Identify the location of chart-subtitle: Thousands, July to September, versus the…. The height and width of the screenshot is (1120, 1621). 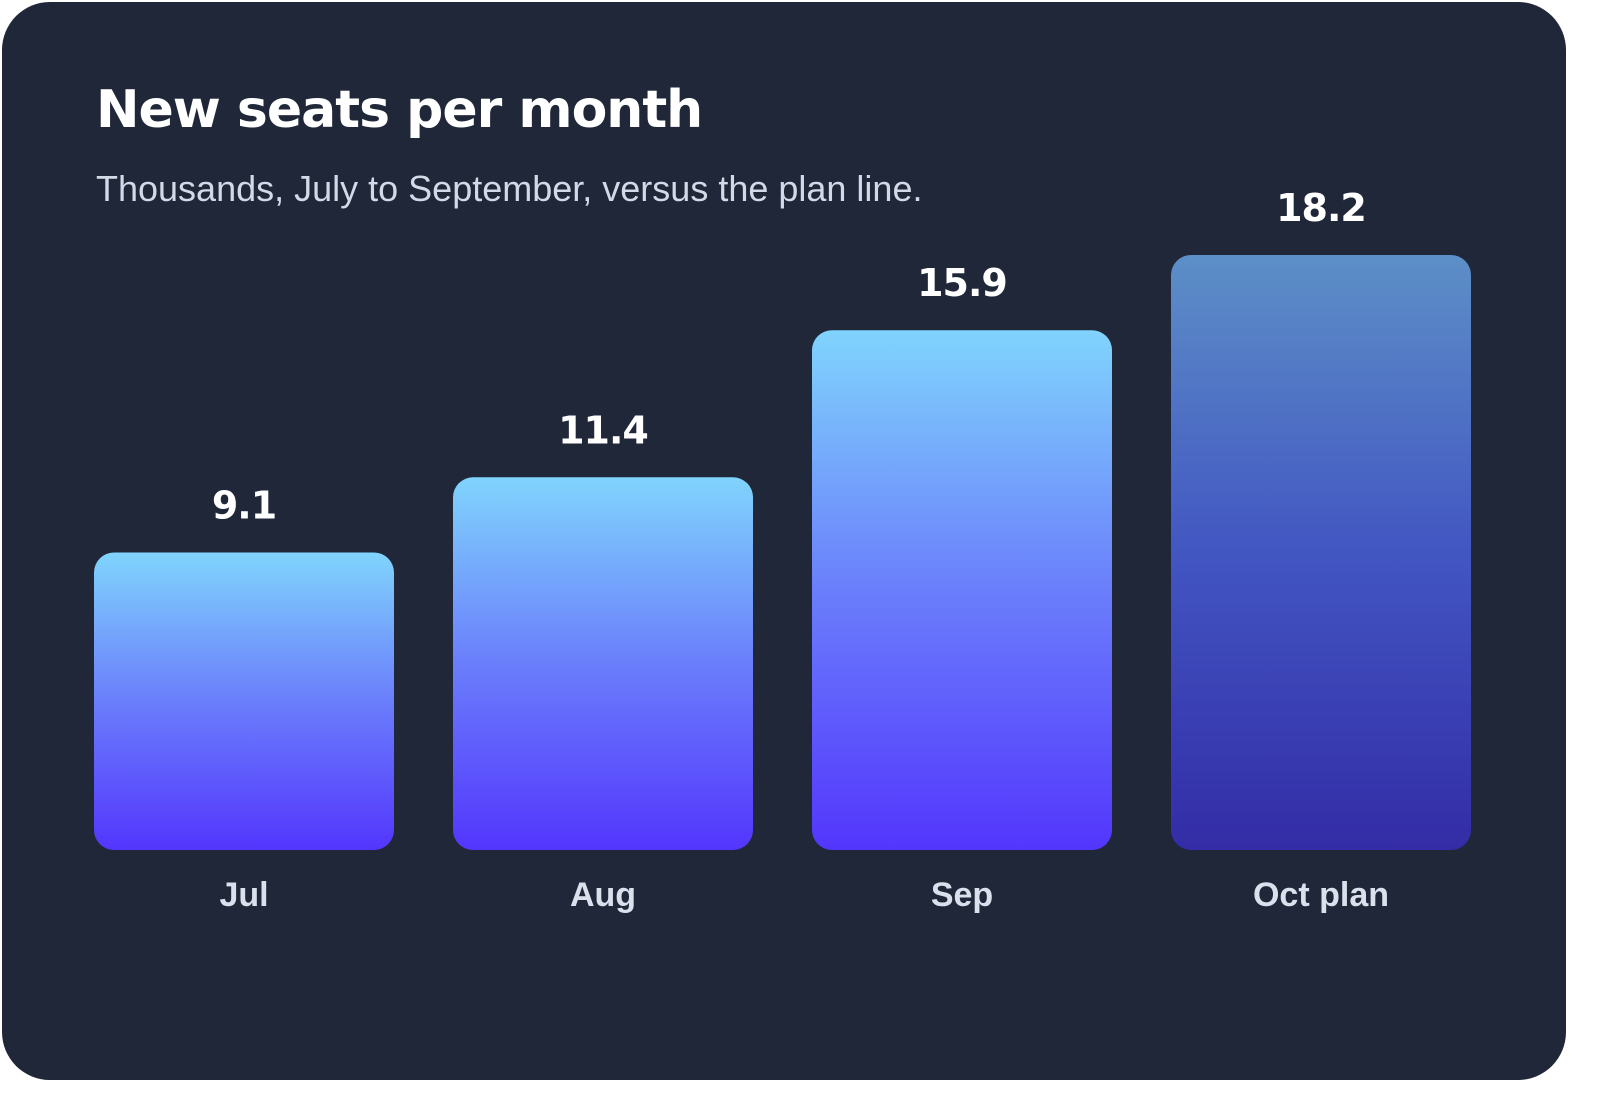
(509, 188).